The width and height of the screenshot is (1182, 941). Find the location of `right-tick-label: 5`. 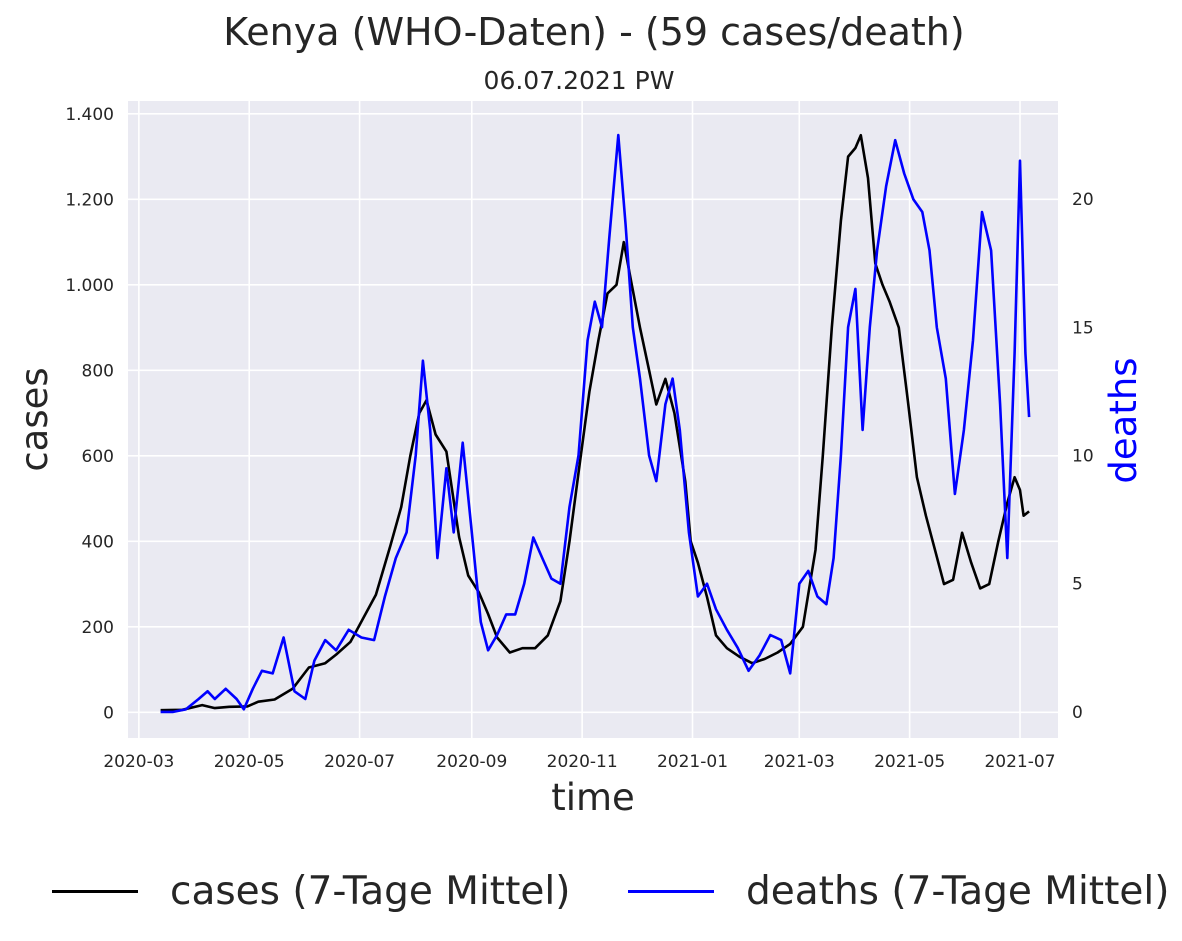

right-tick-label: 5 is located at coordinates (1077, 585).